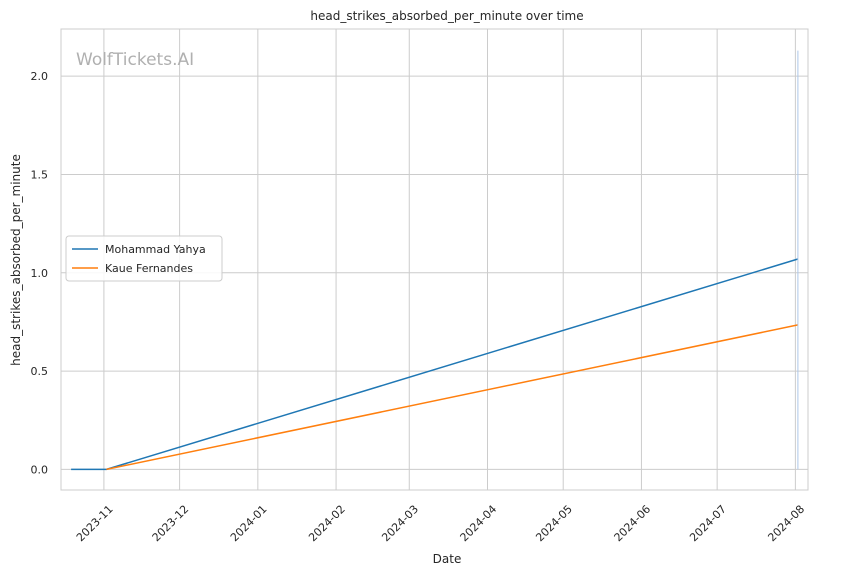 The width and height of the screenshot is (844, 575). What do you see at coordinates (327, 524) in the screenshot?
I see `x-tick-label: 2024-02` at bounding box center [327, 524].